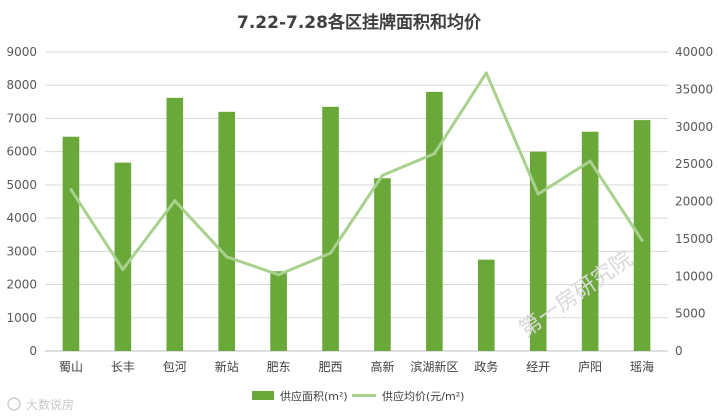 The height and width of the screenshot is (416, 719). What do you see at coordinates (314, 396) in the screenshot?
I see `legend-label-area: 供应面积(m²)` at bounding box center [314, 396].